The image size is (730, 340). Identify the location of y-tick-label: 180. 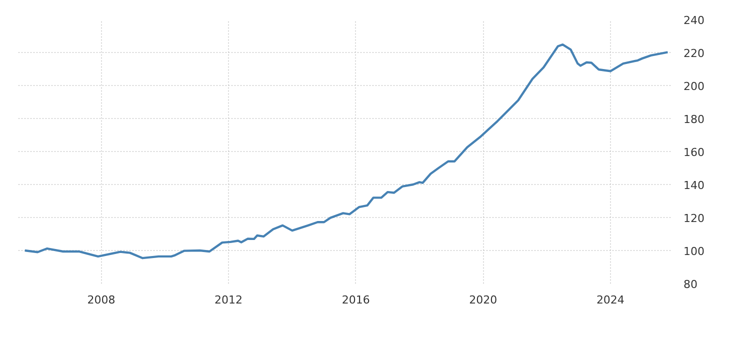
(694, 119).